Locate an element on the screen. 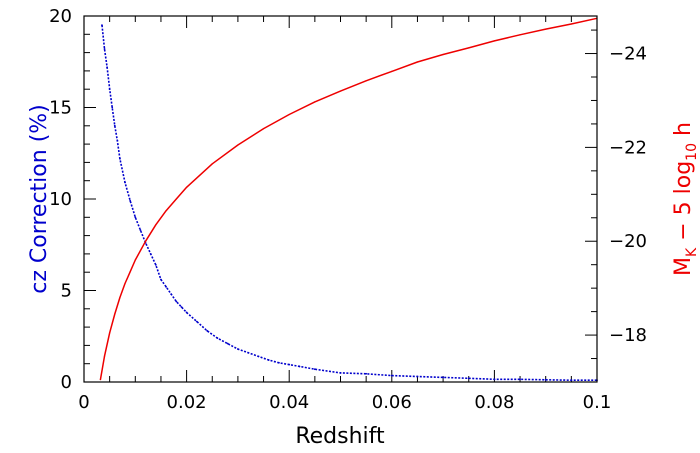  y-axis-left-label: cz Correction (%) is located at coordinates (39, 199).